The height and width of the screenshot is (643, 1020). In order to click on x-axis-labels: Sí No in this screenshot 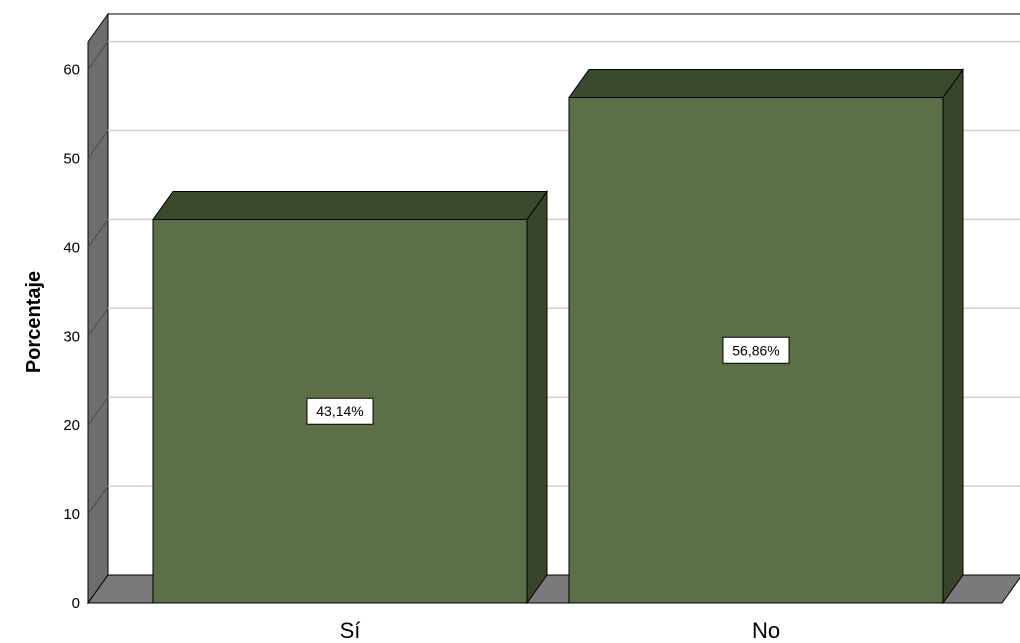, I will do `click(560, 630)`.